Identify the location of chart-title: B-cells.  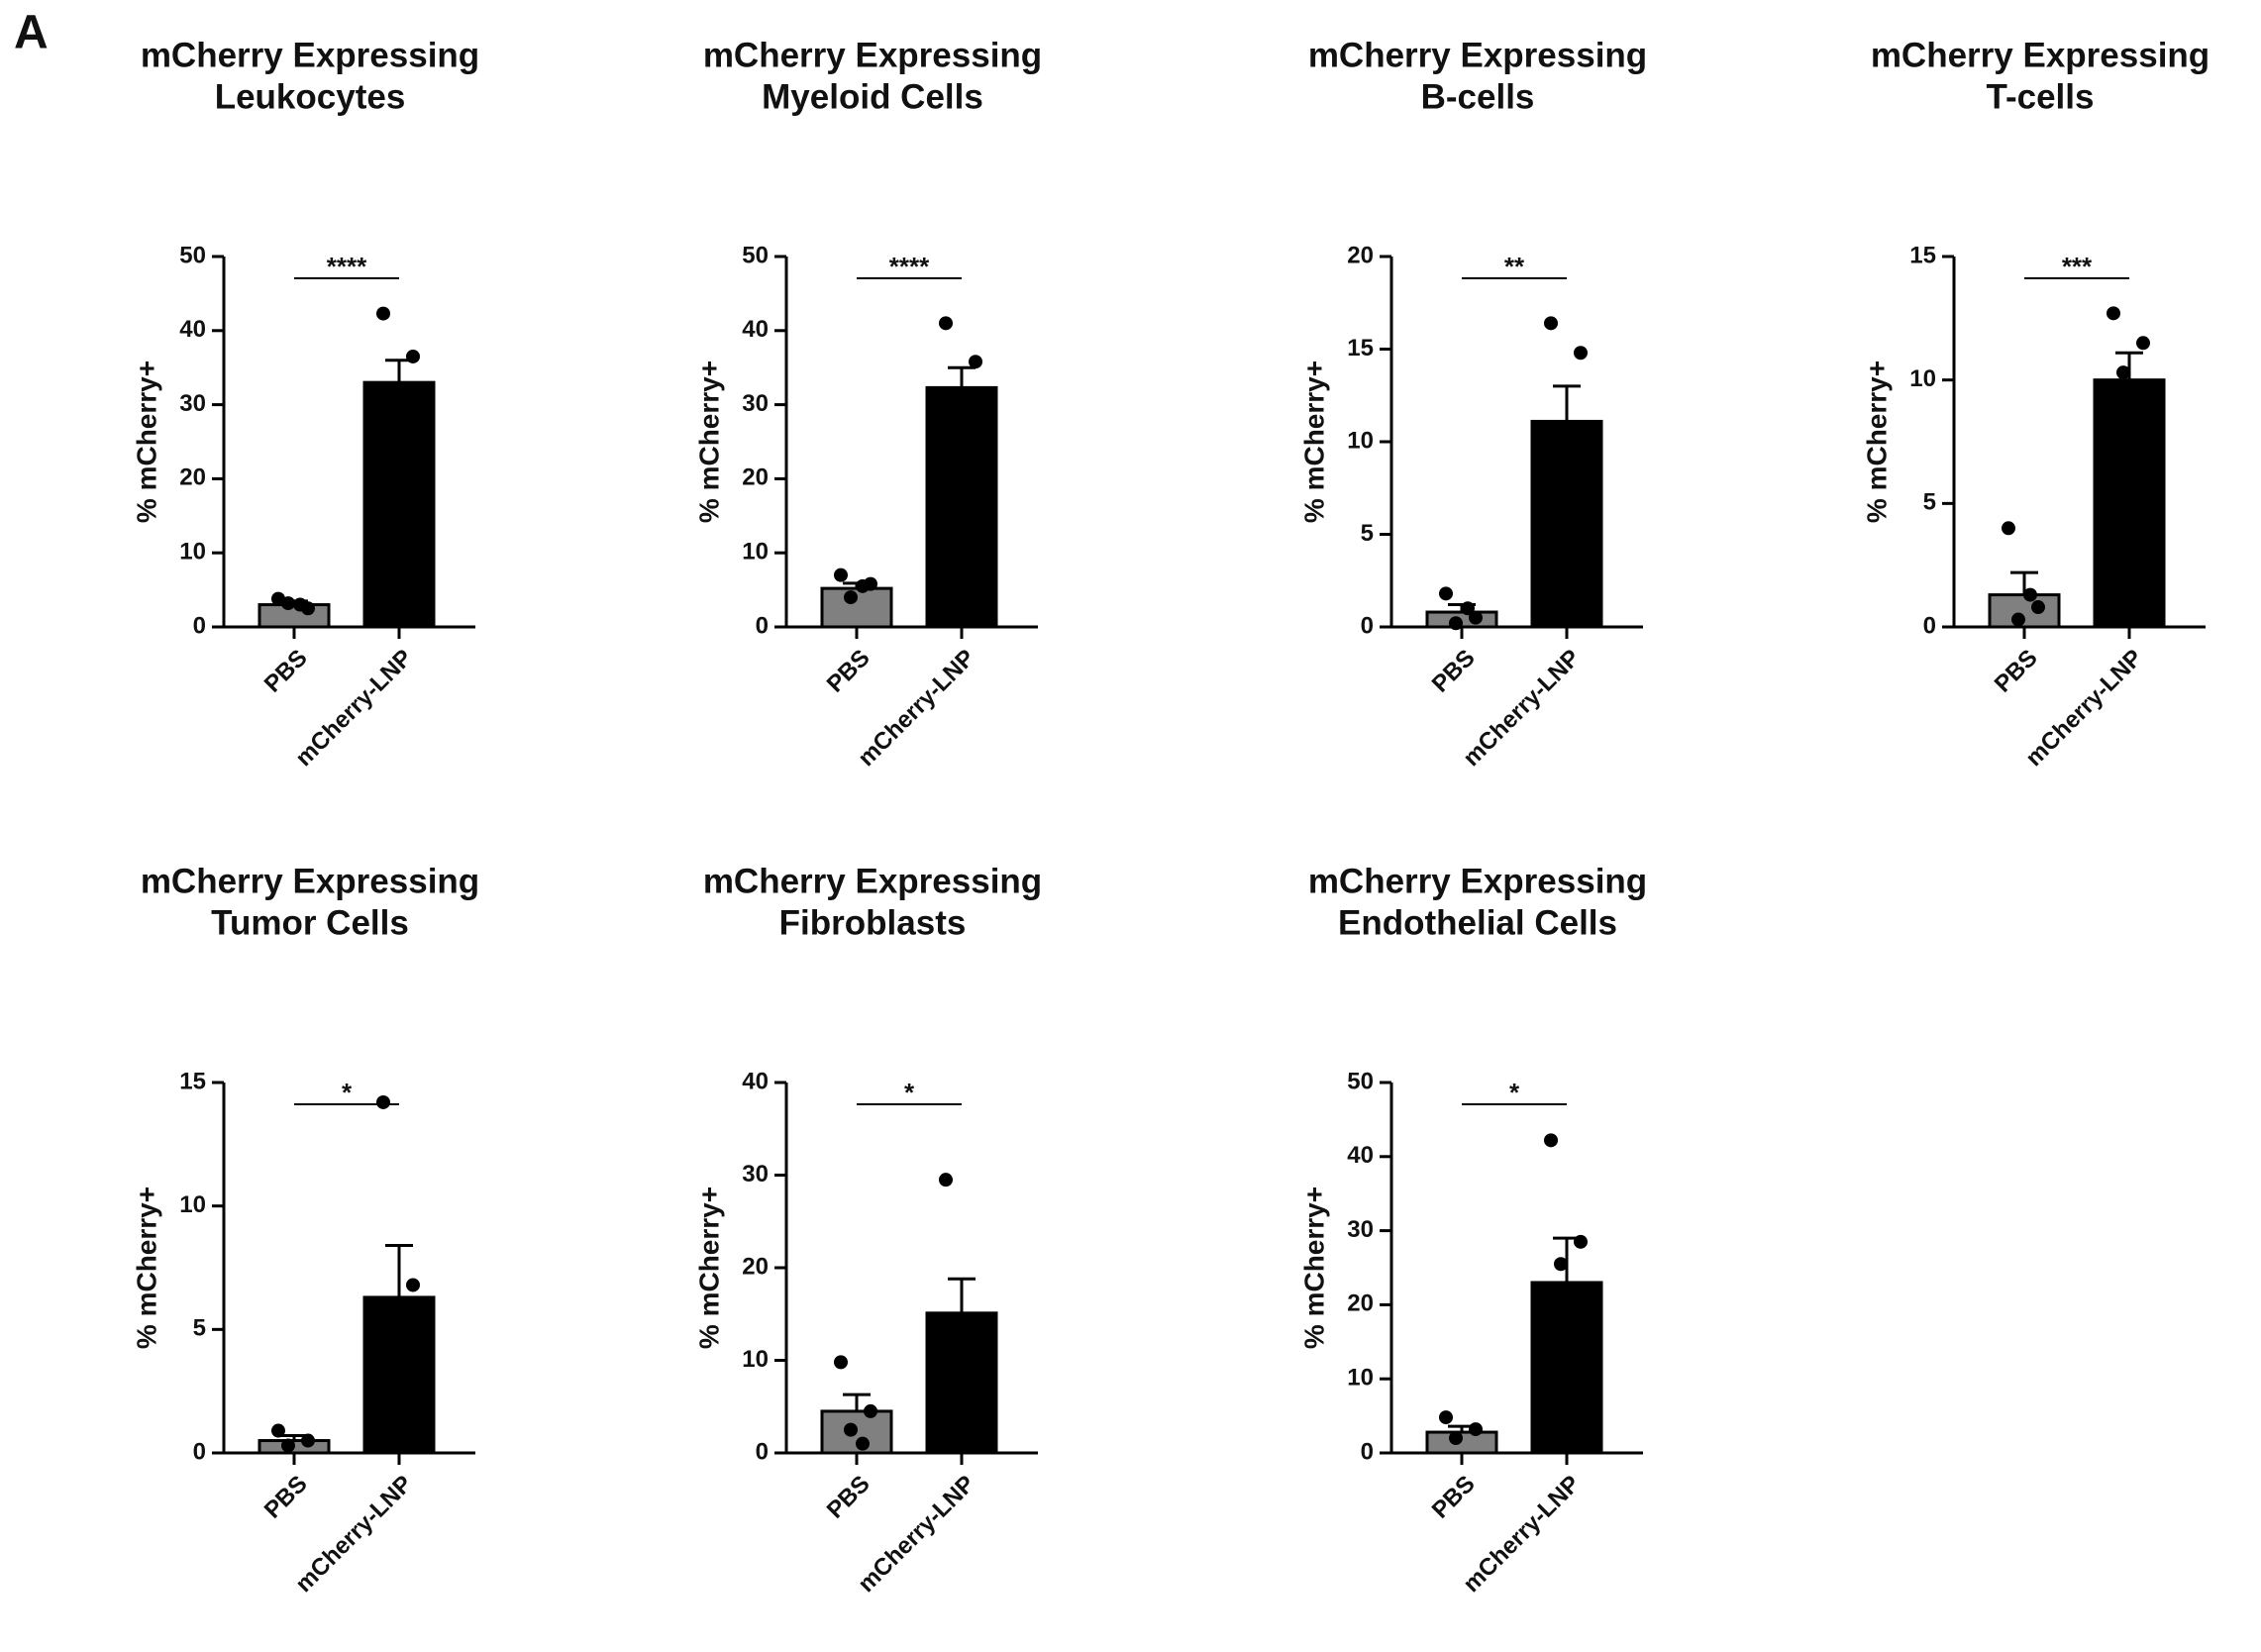
(1478, 96).